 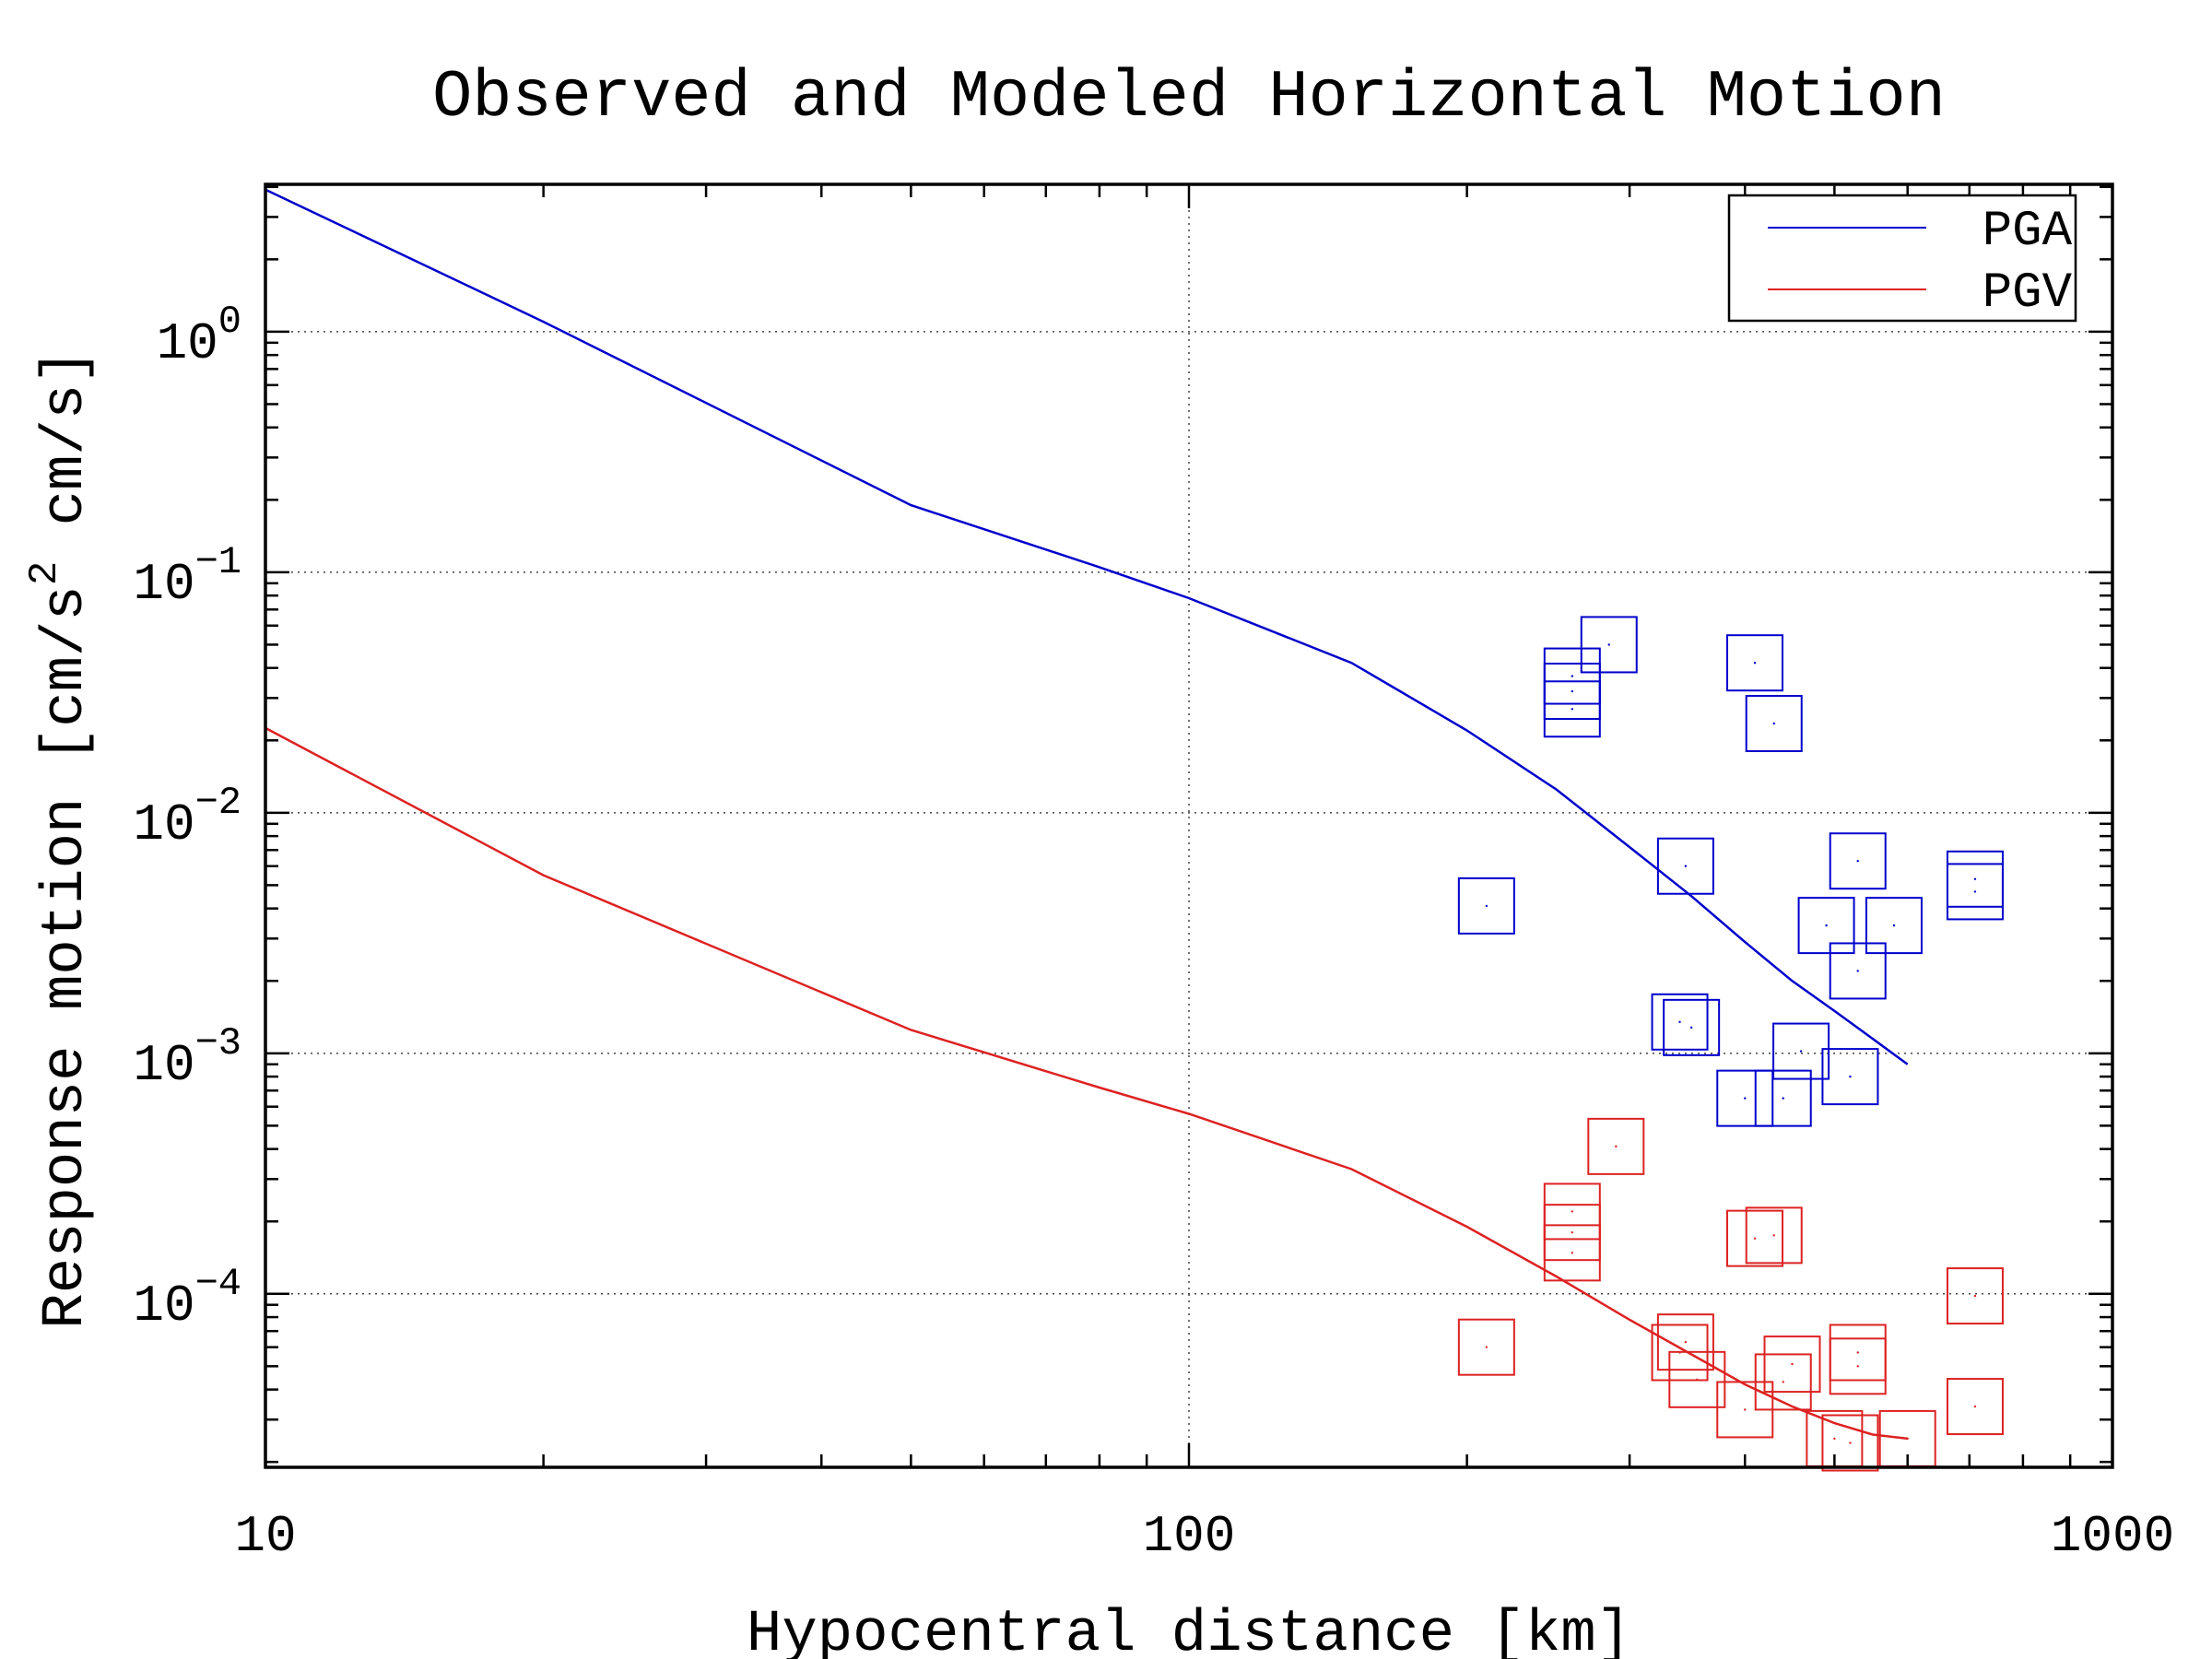 What do you see at coordinates (2028, 293) in the screenshot?
I see `legend-label-pgv: PGV` at bounding box center [2028, 293].